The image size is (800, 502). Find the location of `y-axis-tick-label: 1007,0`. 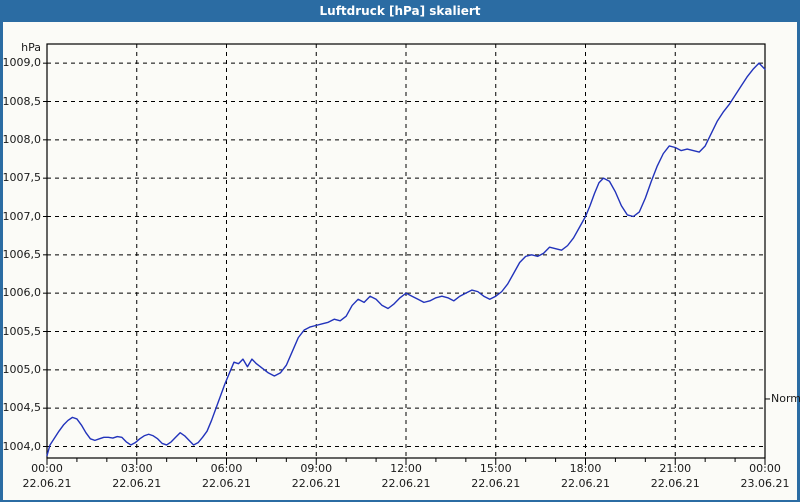

y-axis-tick-label: 1007,0 is located at coordinates (22, 216).